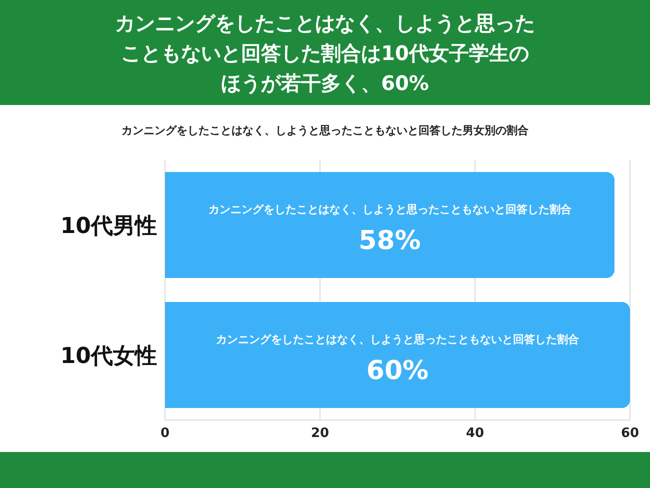 The height and width of the screenshot is (488, 650). What do you see at coordinates (325, 130) in the screenshot?
I see `chart-subtitle: カンニングをしたことはなく、しようと思ったこともないと回答した男女別の割合` at bounding box center [325, 130].